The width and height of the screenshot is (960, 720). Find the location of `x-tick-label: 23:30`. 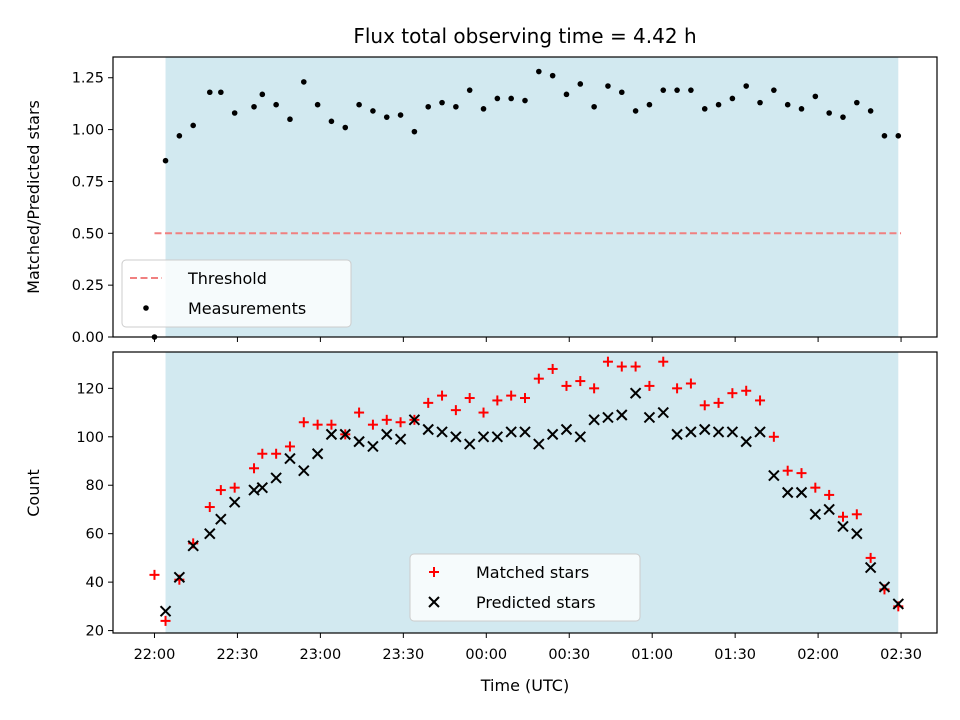

x-tick-label: 23:30 is located at coordinates (403, 655).